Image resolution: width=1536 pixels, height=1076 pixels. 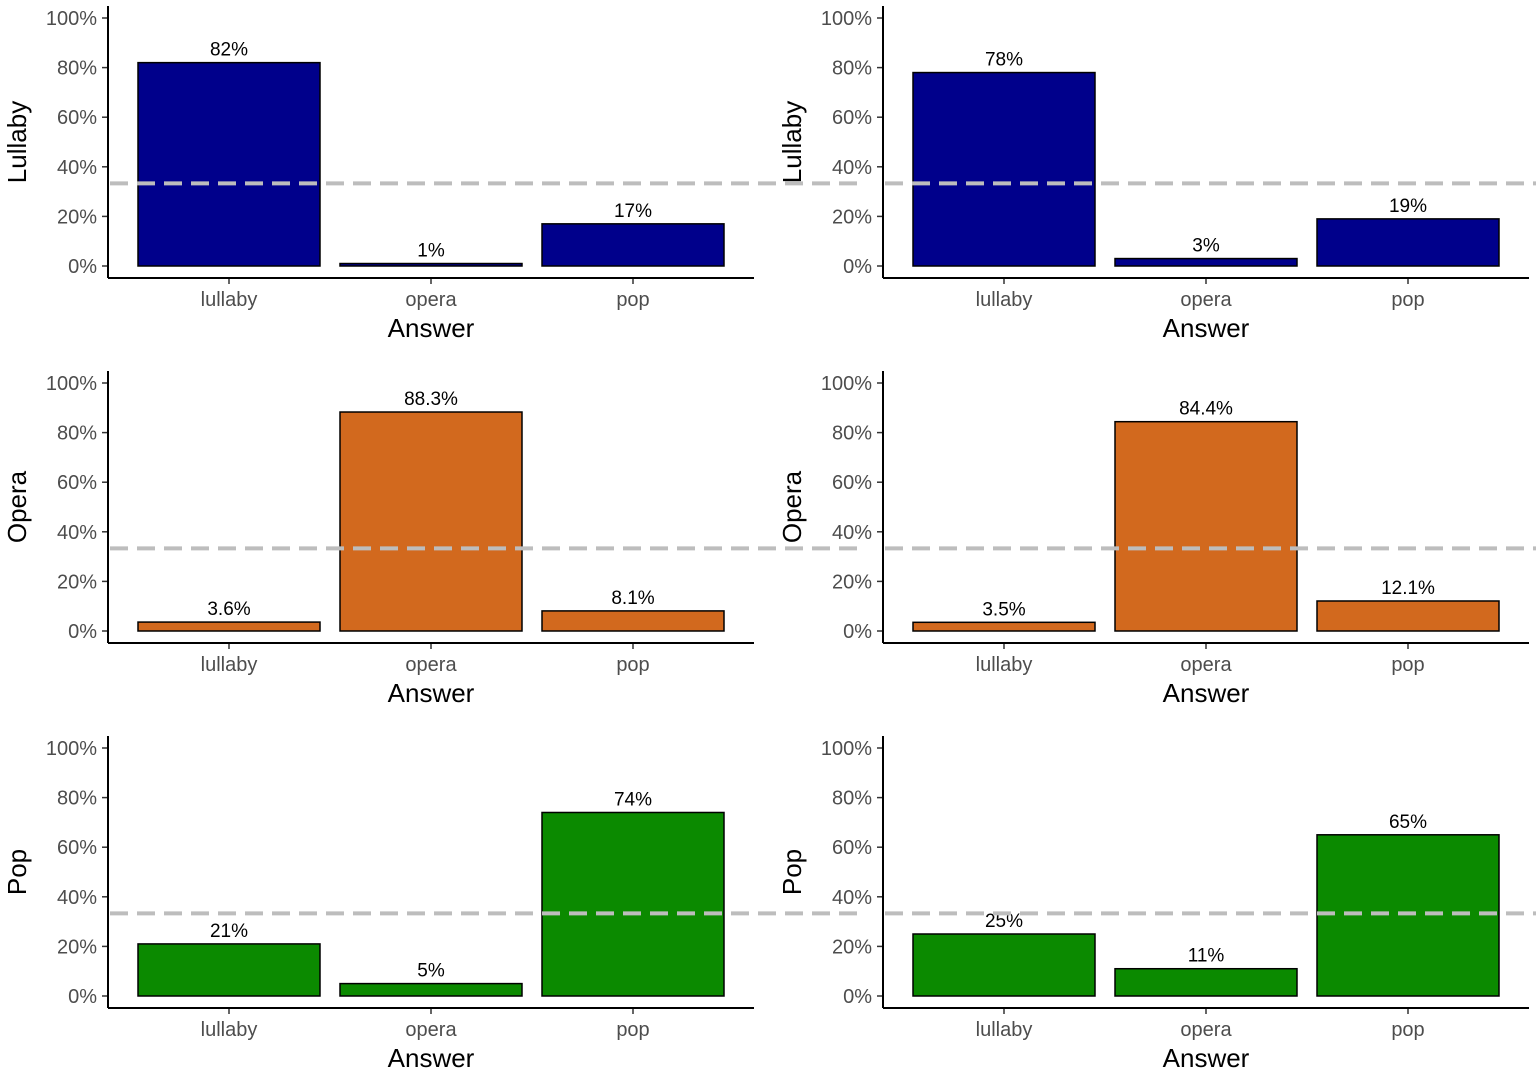 What do you see at coordinates (632, 598) in the screenshot?
I see `data-label: 8.1%` at bounding box center [632, 598].